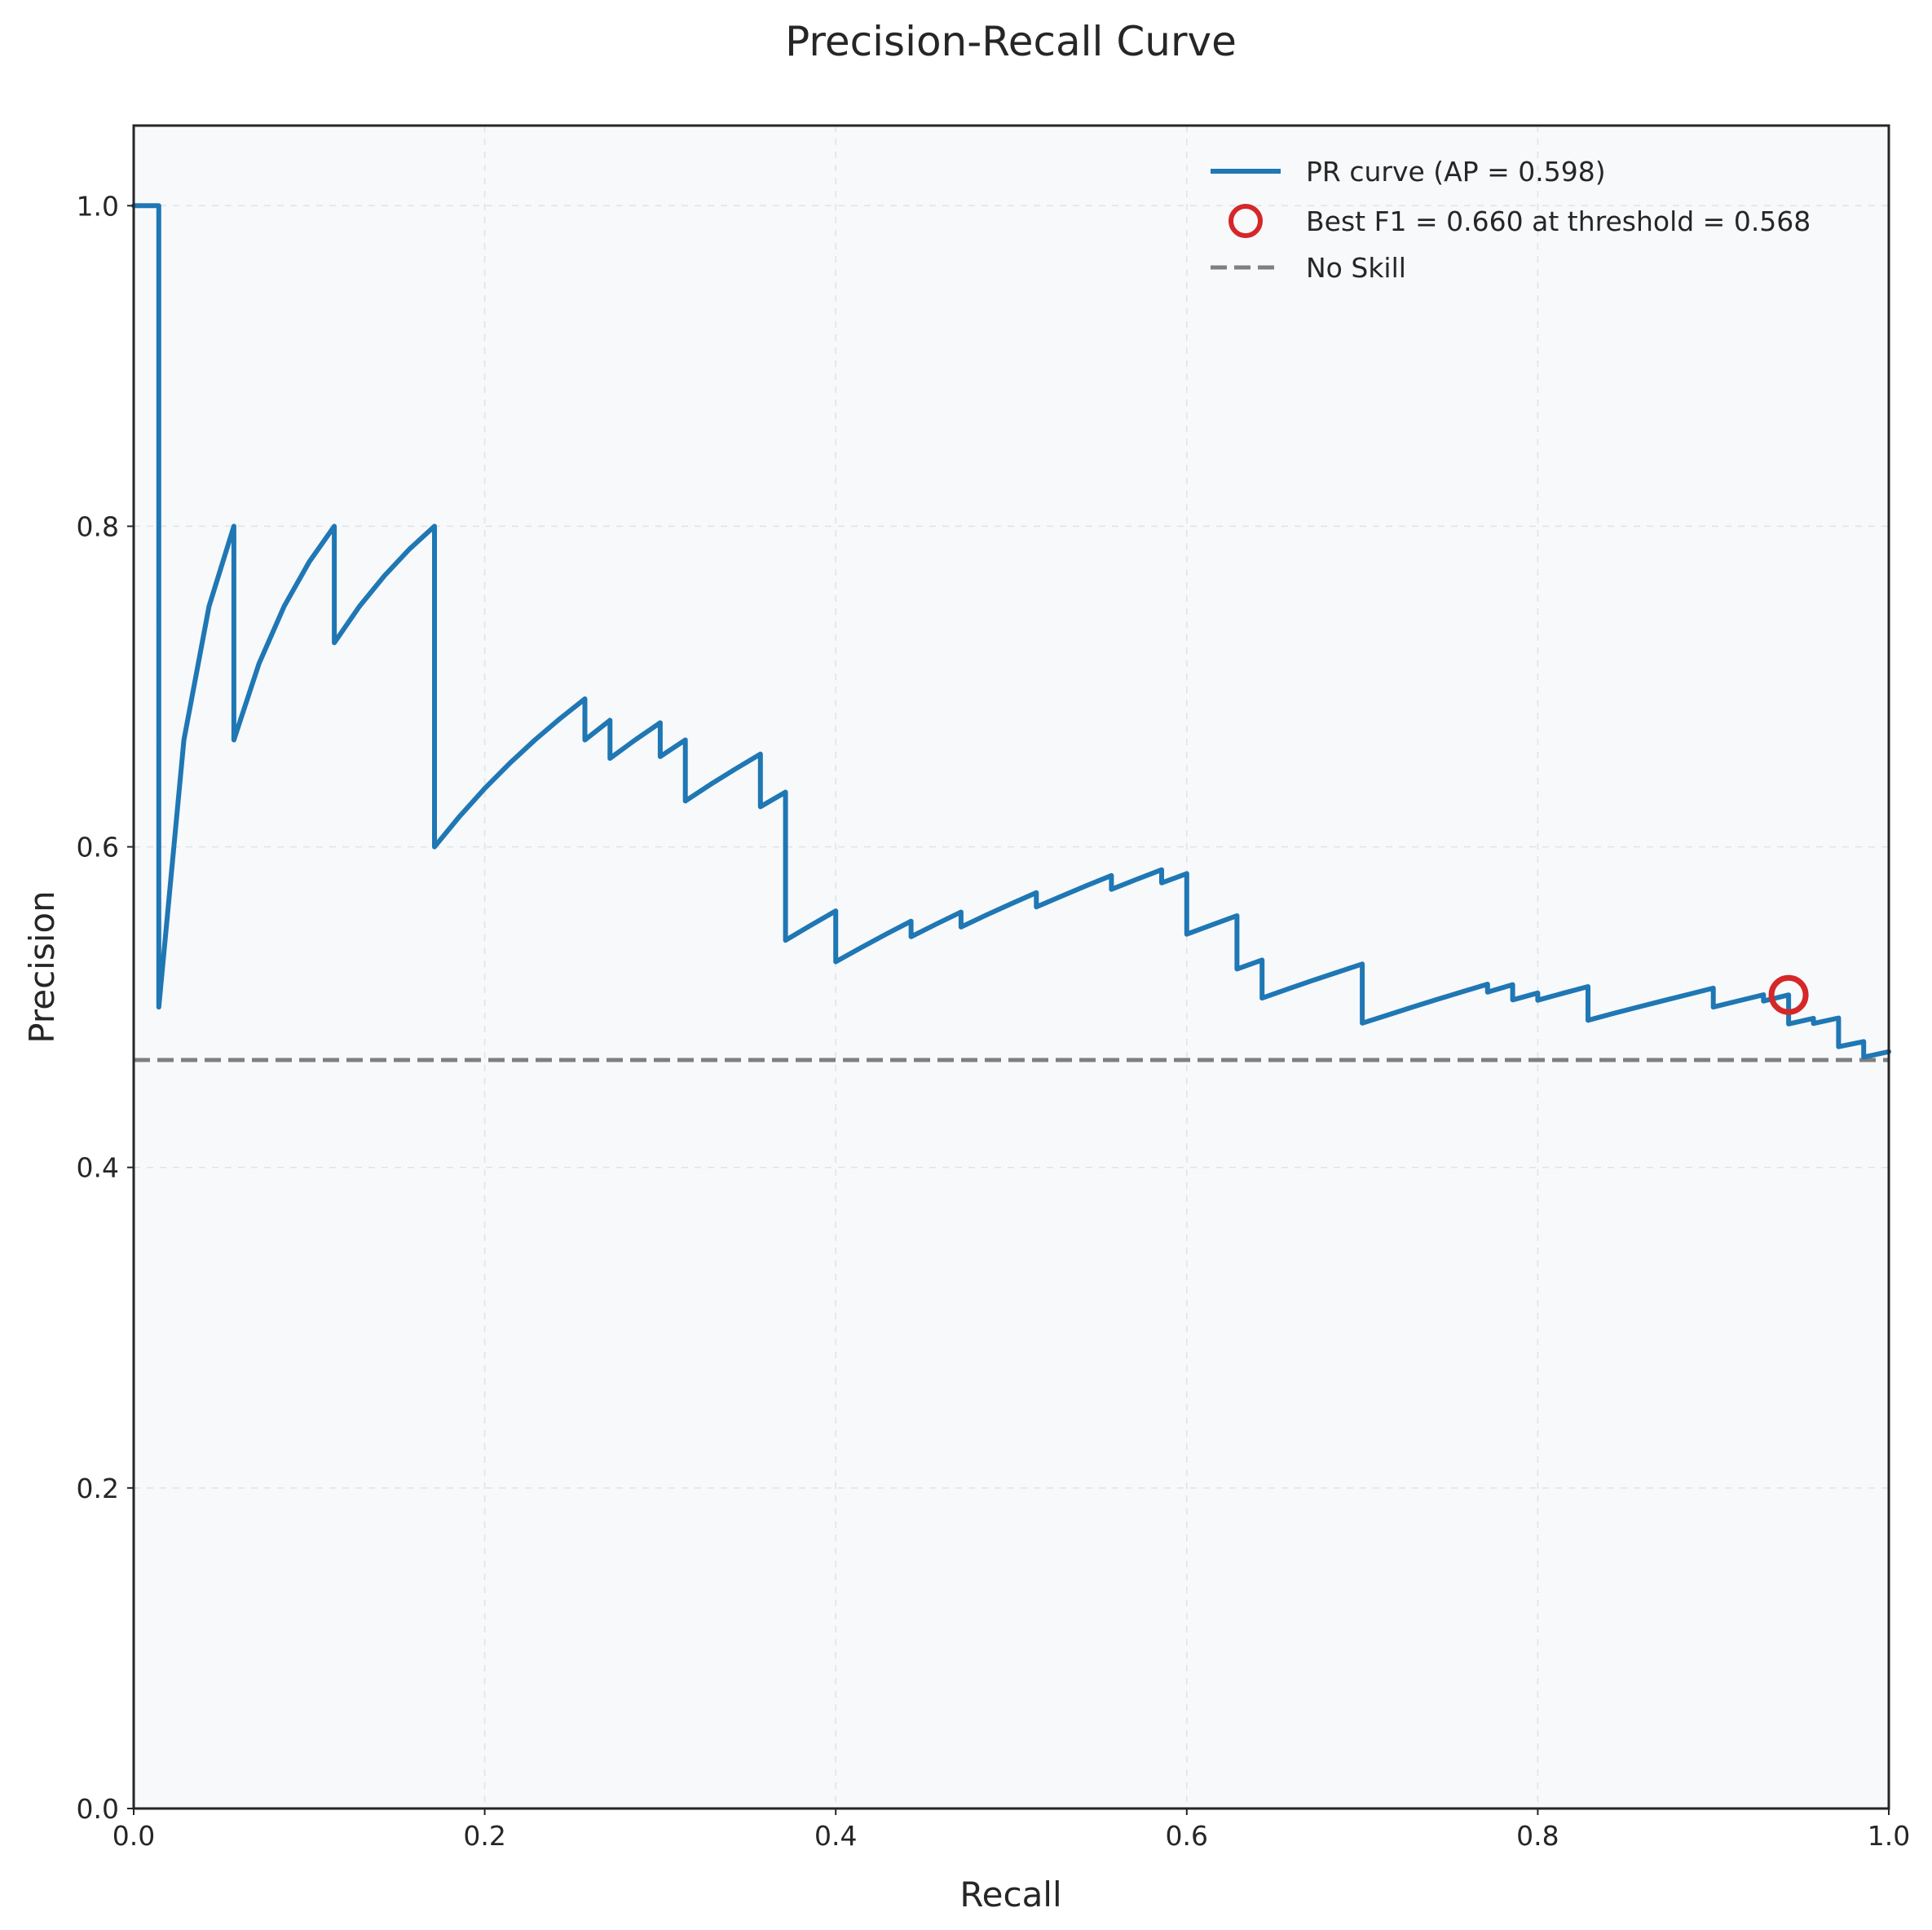  What do you see at coordinates (1011, 41) in the screenshot?
I see `chart-title: Precision-Recall Curve` at bounding box center [1011, 41].